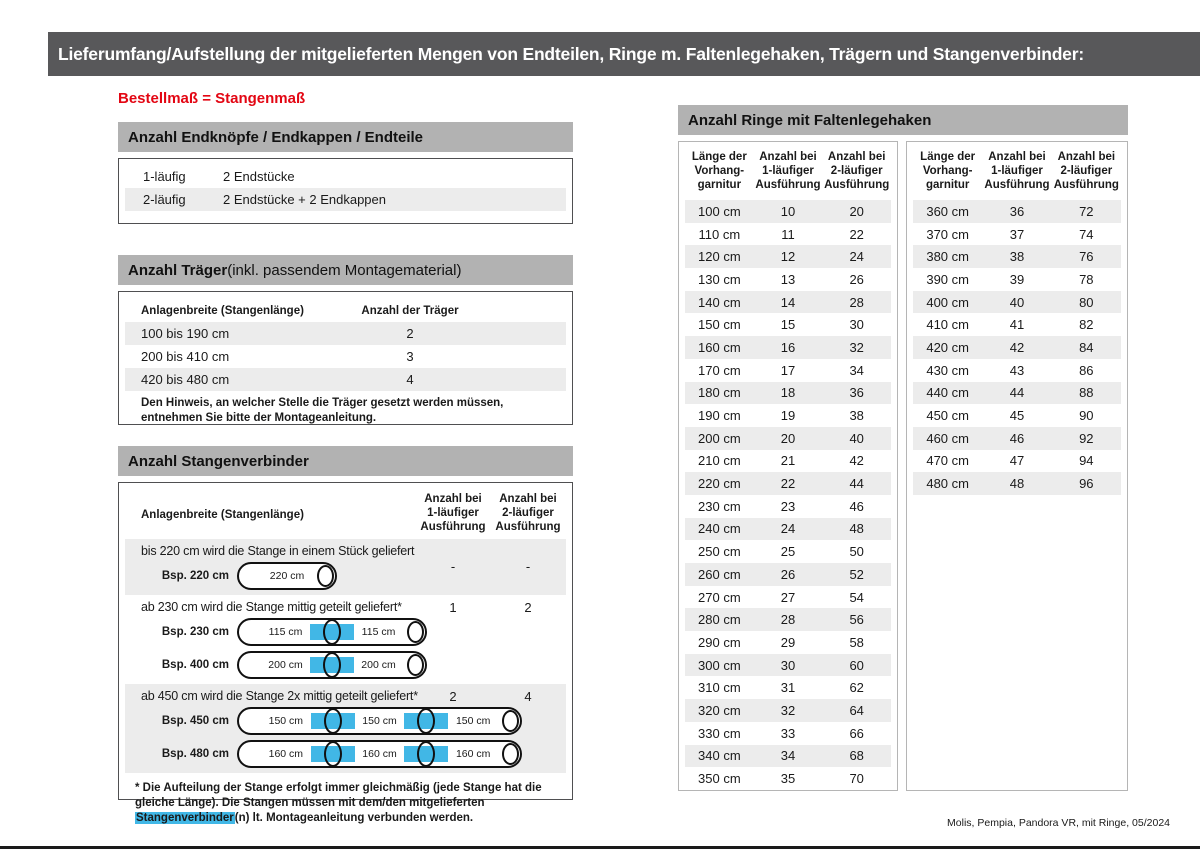 The height and width of the screenshot is (849, 1200). I want to click on row-label: 2-läufig, so click(164, 199).